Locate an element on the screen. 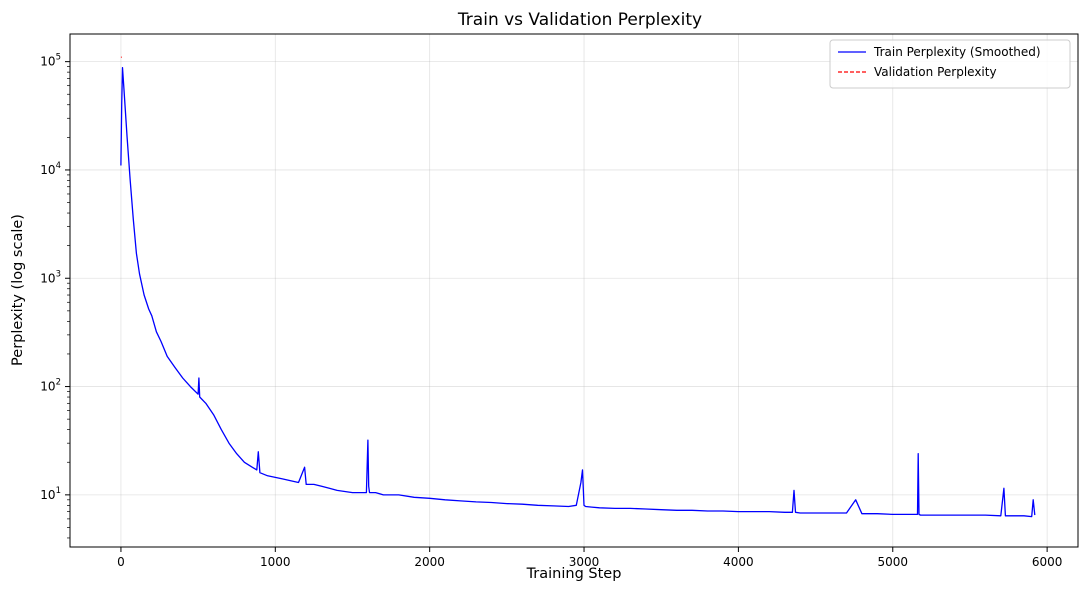 The image size is (1089, 590). x-tick-label: 4000 is located at coordinates (738, 562).